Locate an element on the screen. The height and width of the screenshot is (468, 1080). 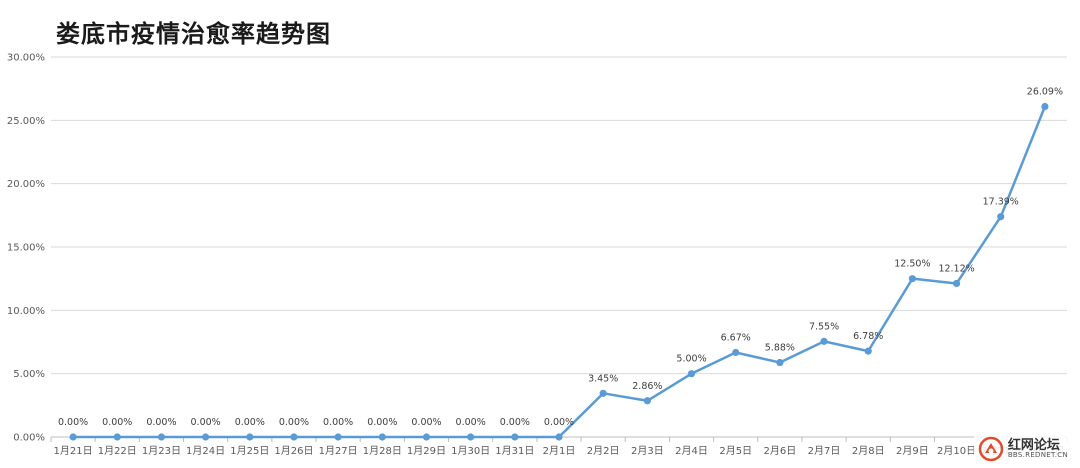
x-tick-label: 2月9日 is located at coordinates (912, 451).